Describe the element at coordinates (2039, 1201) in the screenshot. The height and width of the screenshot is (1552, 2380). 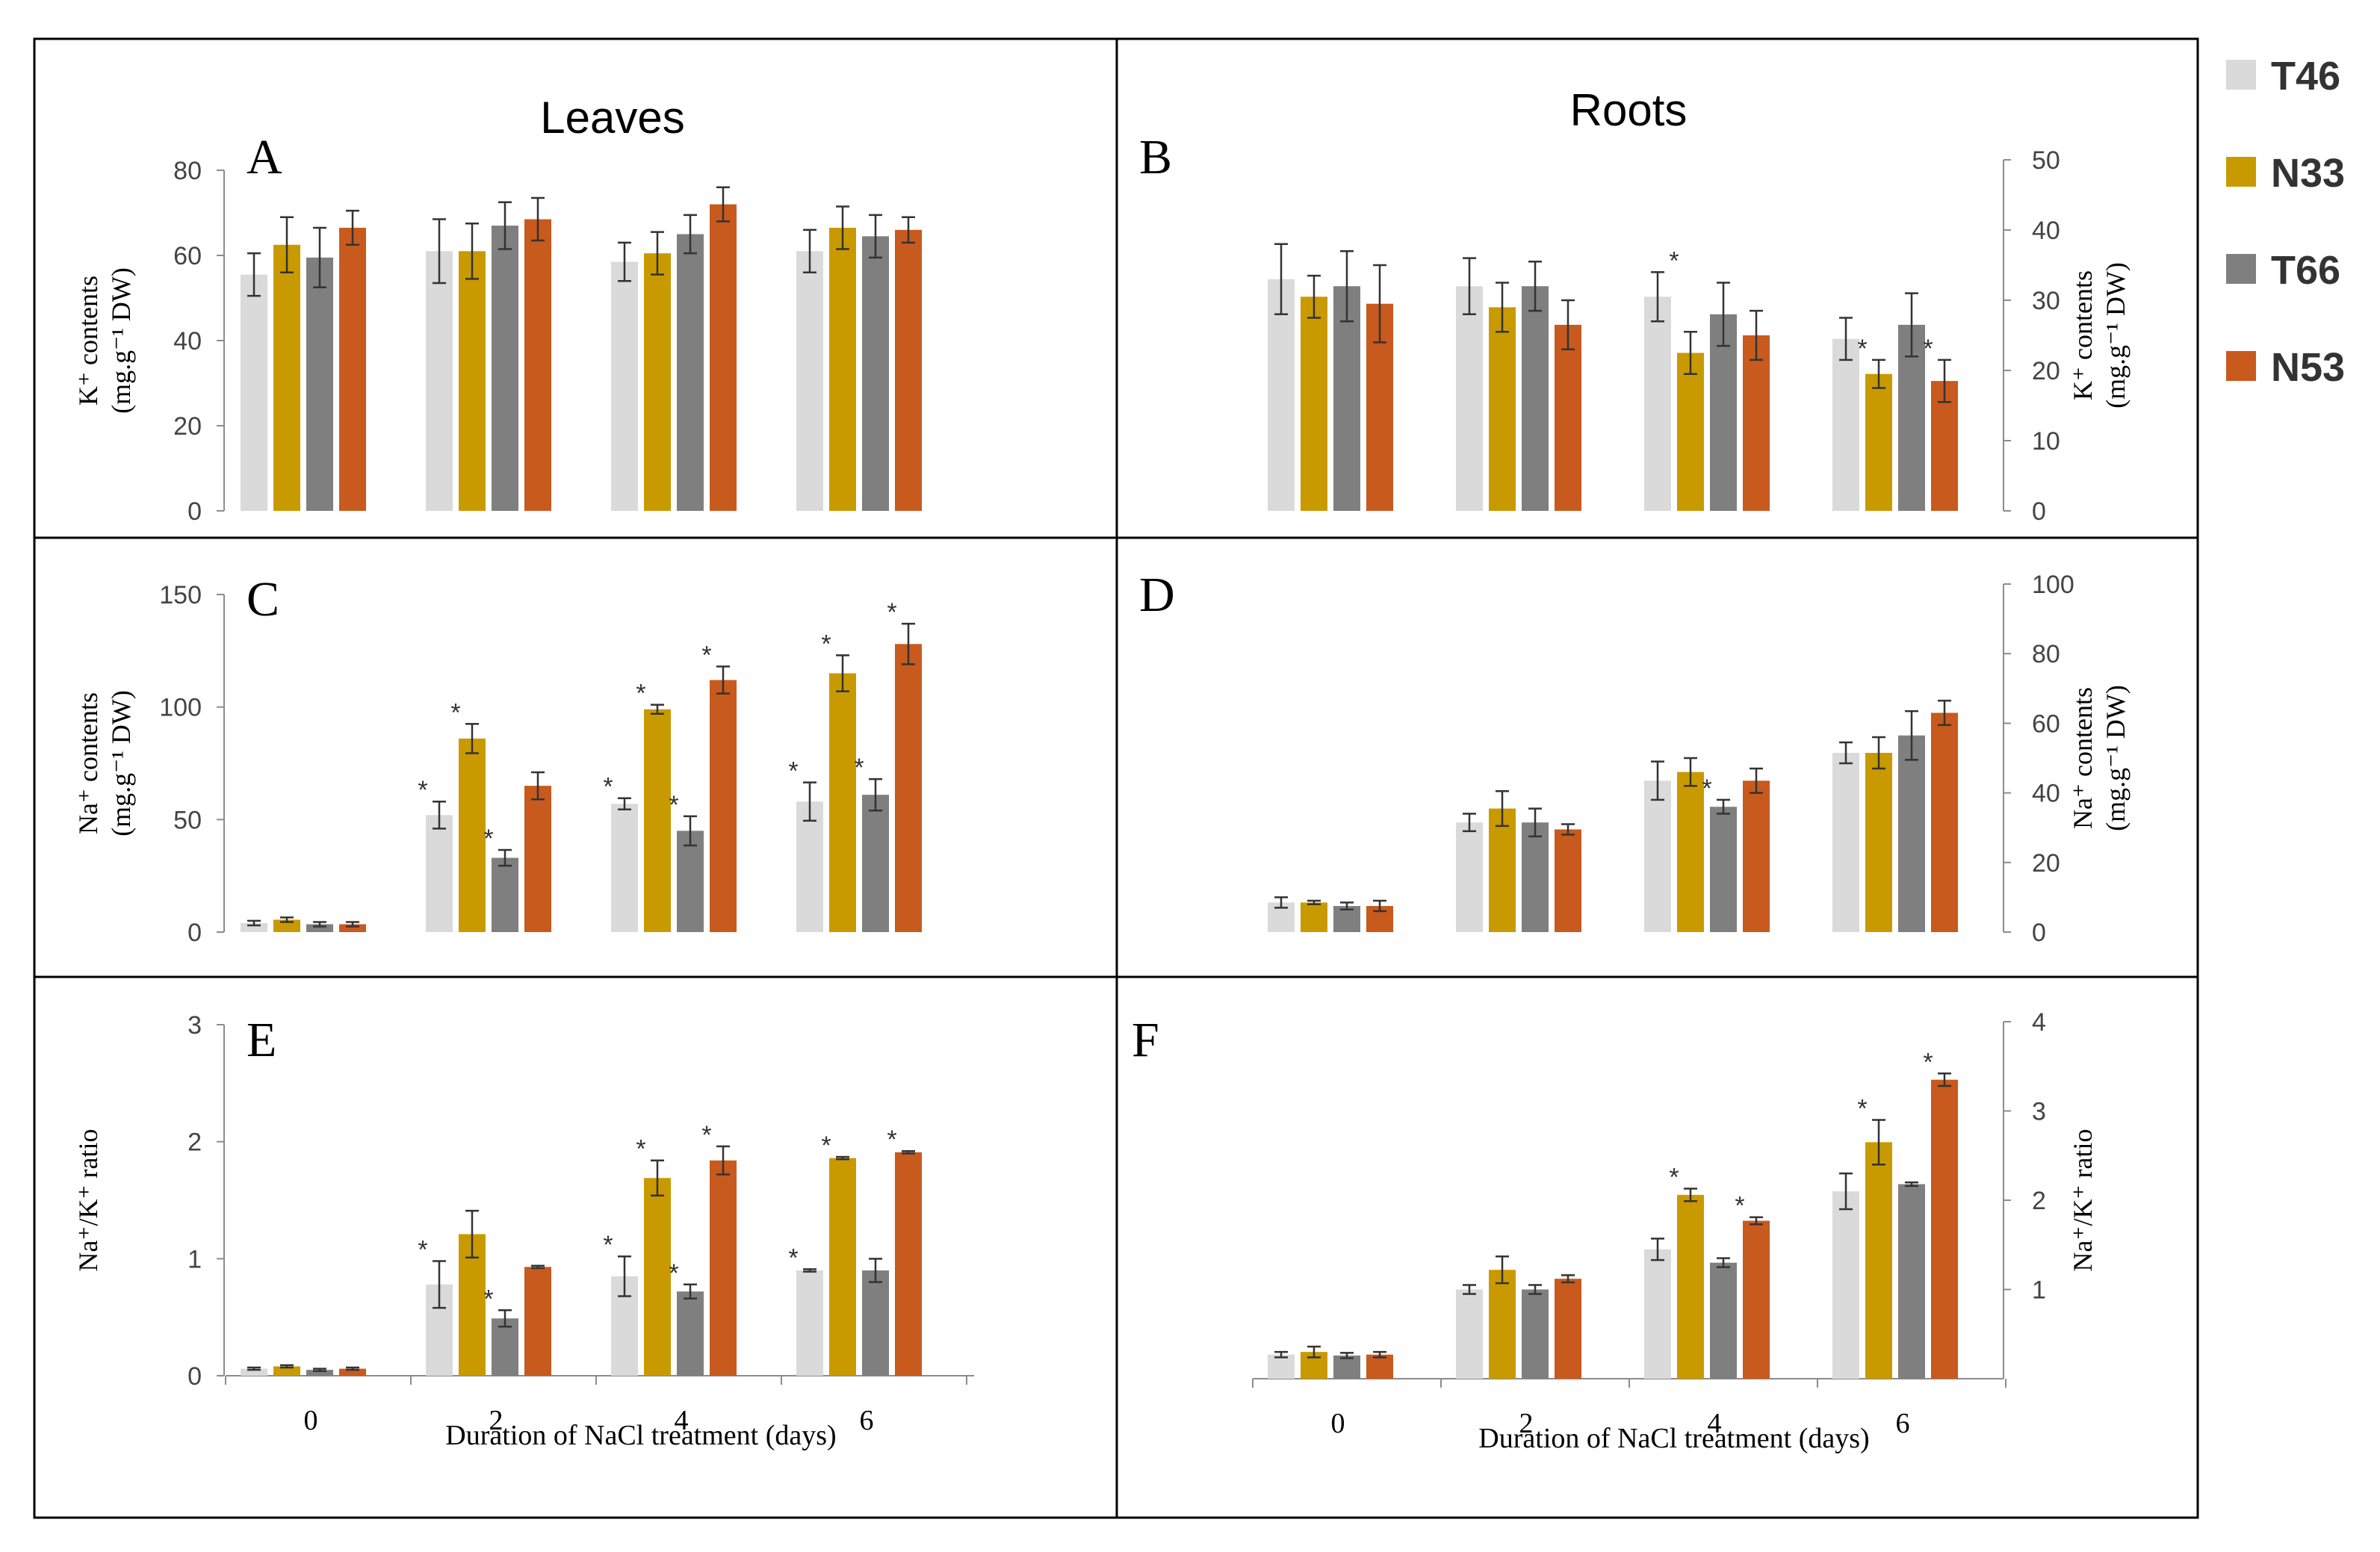
I see `y-tick-label: 2` at that location.